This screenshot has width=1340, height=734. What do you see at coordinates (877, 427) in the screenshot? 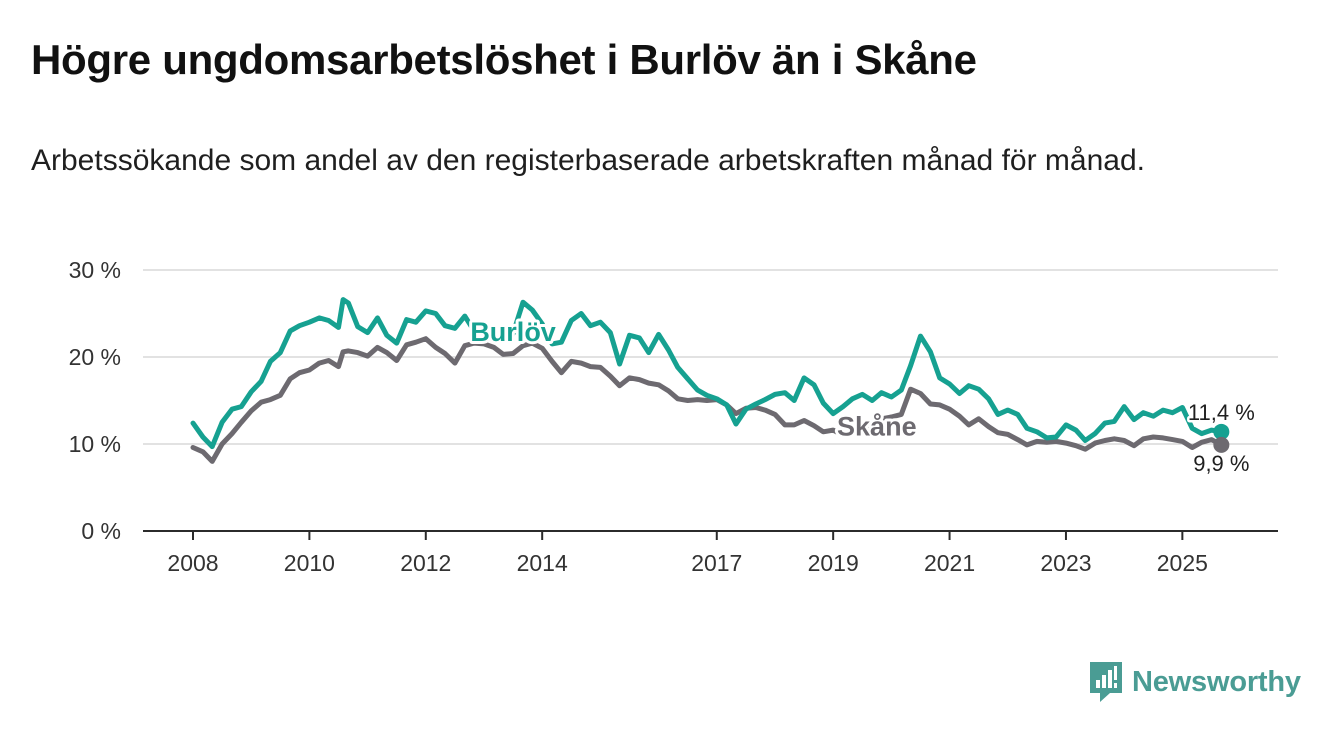
I see `series-label-skåne: Skåne` at bounding box center [877, 427].